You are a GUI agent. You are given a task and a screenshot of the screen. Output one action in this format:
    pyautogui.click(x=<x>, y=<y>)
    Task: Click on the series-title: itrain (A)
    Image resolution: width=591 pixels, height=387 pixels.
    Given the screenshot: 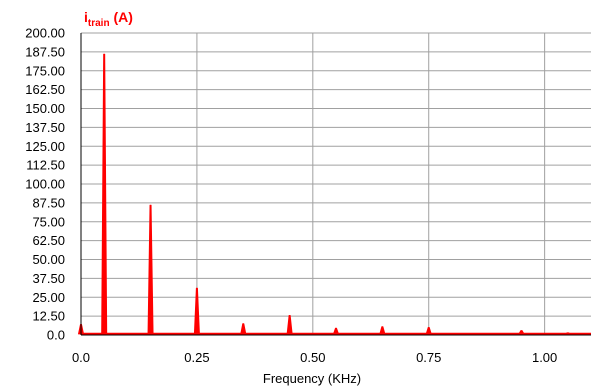 What is the action you would take?
    pyautogui.click(x=108, y=19)
    